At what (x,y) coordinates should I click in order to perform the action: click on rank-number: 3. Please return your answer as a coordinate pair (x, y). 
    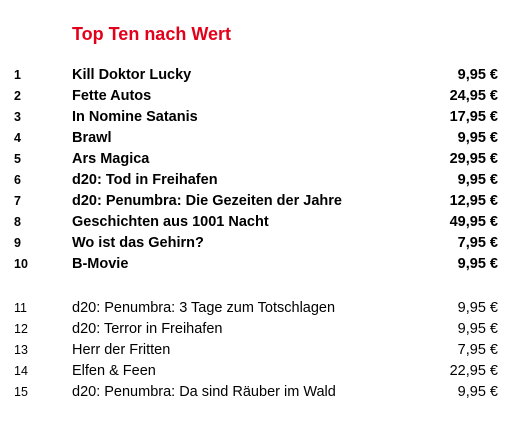
    Looking at the image, I should click on (17, 117).